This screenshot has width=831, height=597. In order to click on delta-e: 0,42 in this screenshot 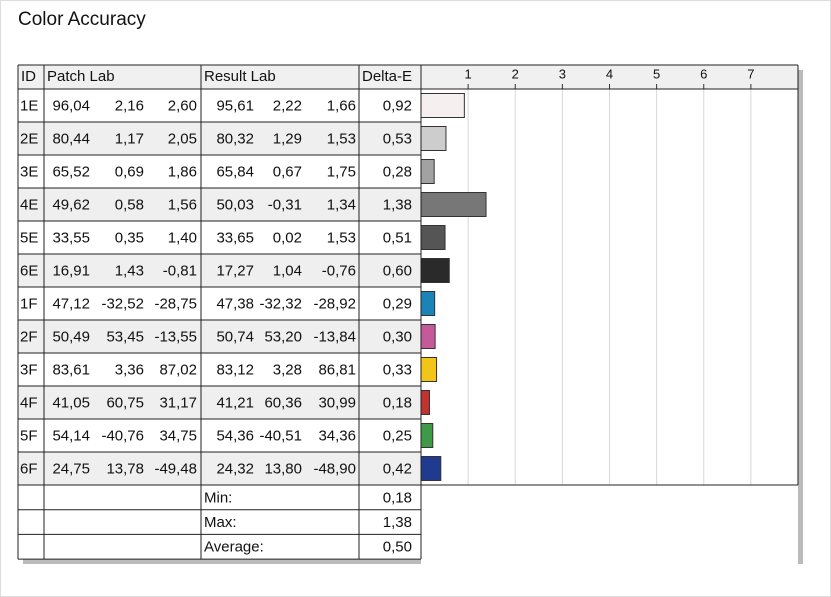, I will do `click(397, 468)`.